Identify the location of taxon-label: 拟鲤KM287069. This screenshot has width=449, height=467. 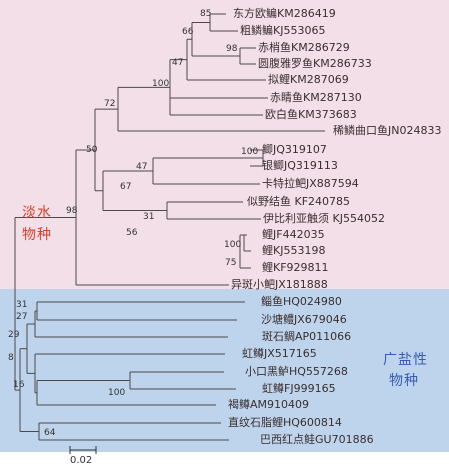
(308, 79).